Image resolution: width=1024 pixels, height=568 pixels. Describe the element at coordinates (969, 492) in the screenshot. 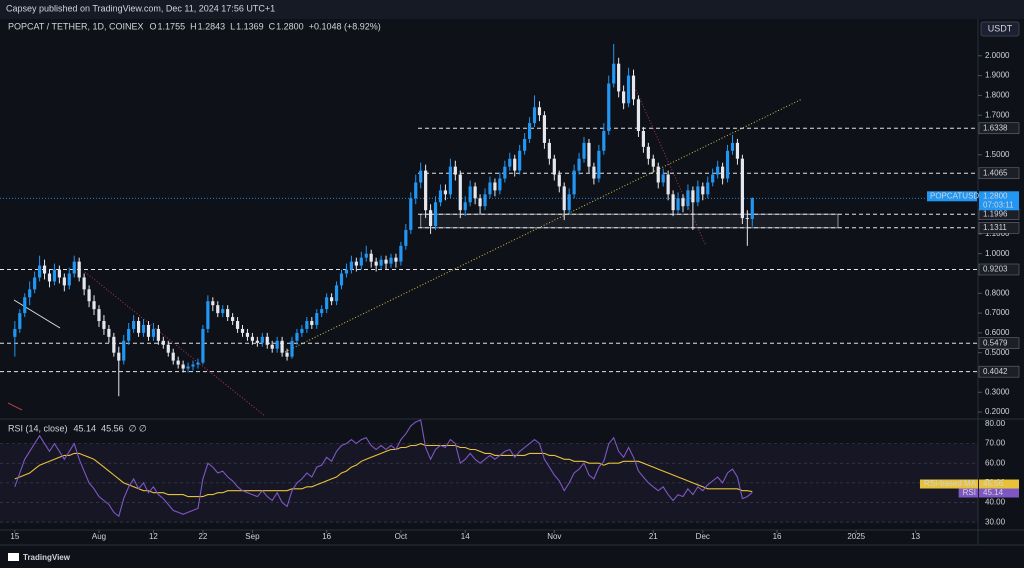

I see `rsi-tag-name: RSI` at that location.